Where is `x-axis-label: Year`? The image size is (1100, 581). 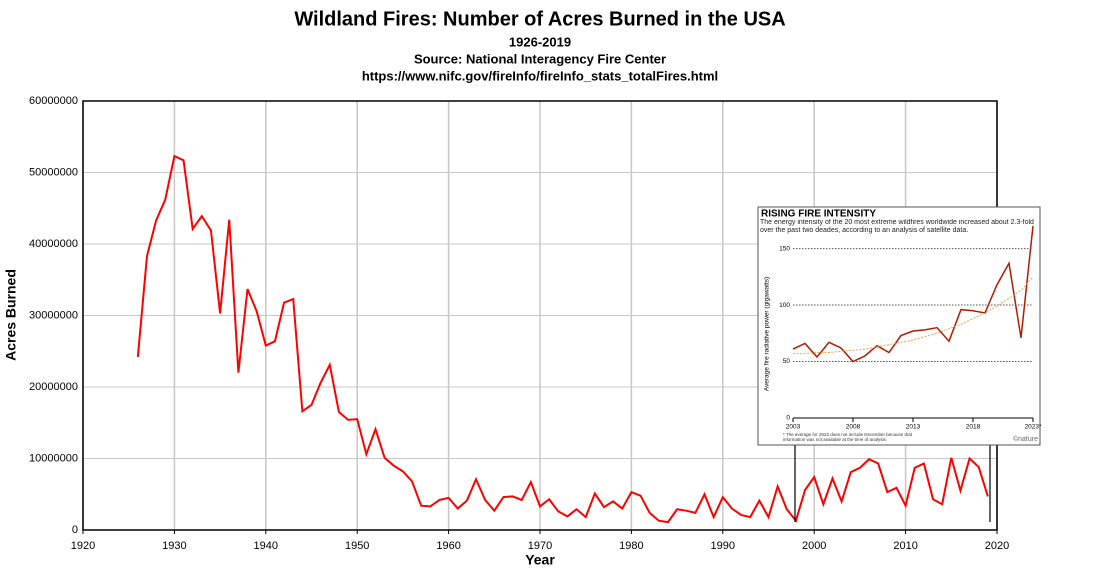 x-axis-label: Year is located at coordinates (540, 560).